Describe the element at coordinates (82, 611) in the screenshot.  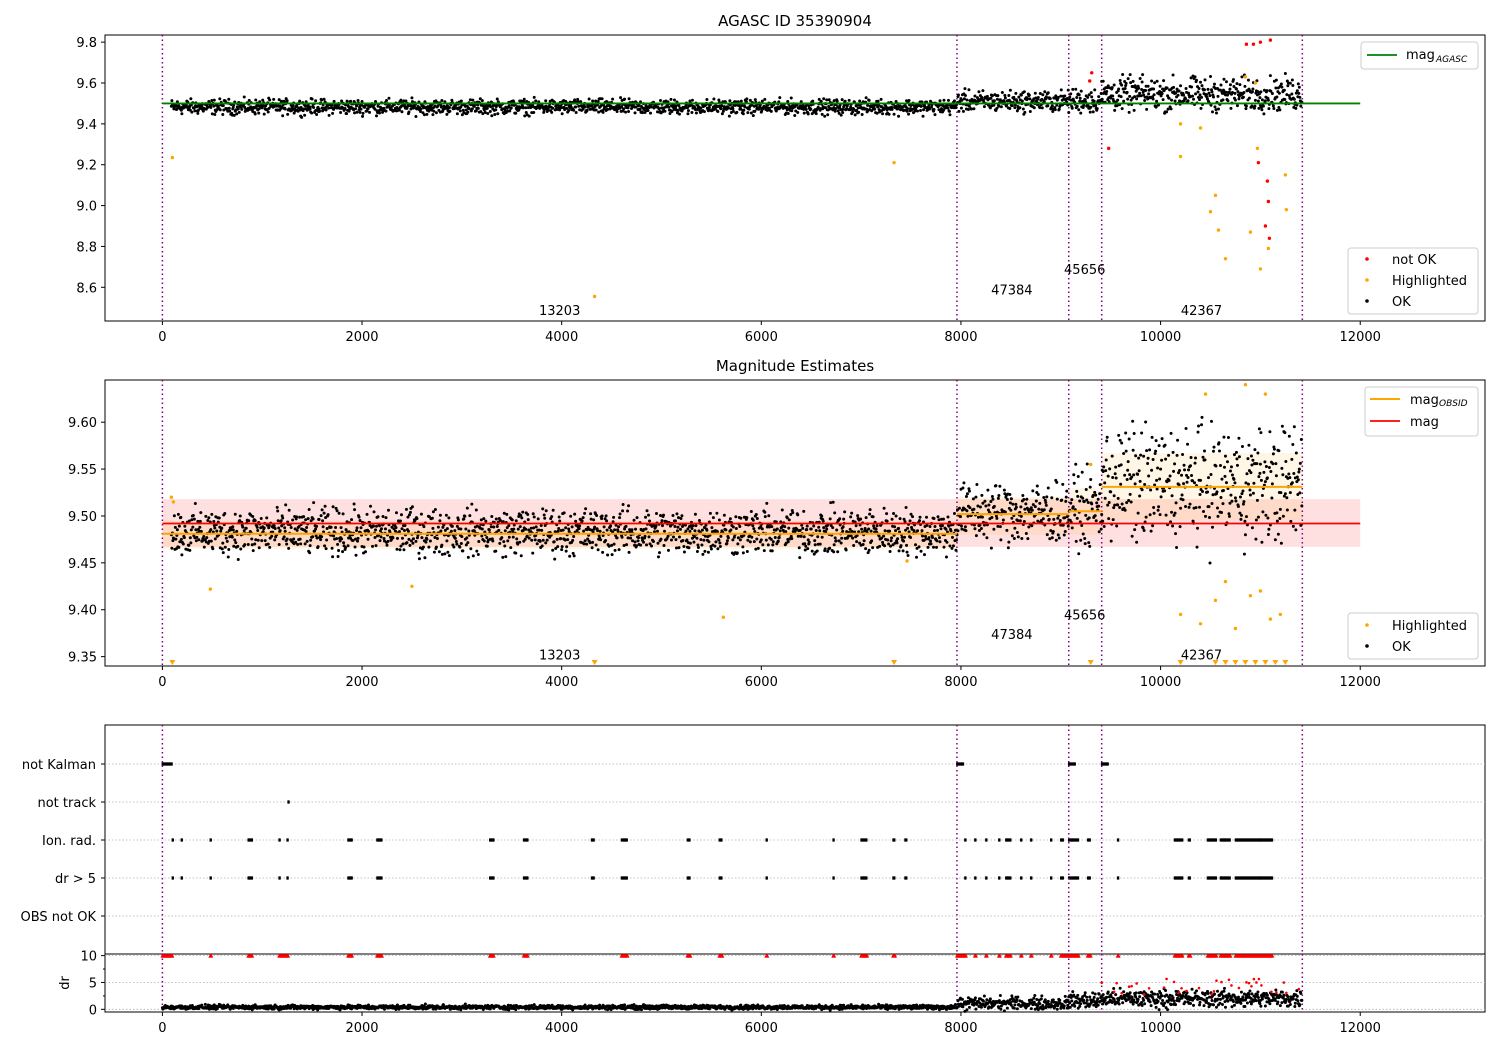
I see `plot2-ytick-label: 9.40` at that location.